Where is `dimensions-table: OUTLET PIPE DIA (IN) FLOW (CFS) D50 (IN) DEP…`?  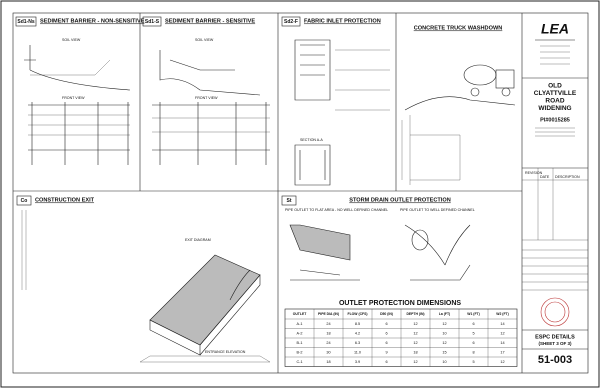 dimensions-table: OUTLET PIPE DIA (IN) FLOW (CFS) D50 (IN) DEP… is located at coordinates (401, 337).